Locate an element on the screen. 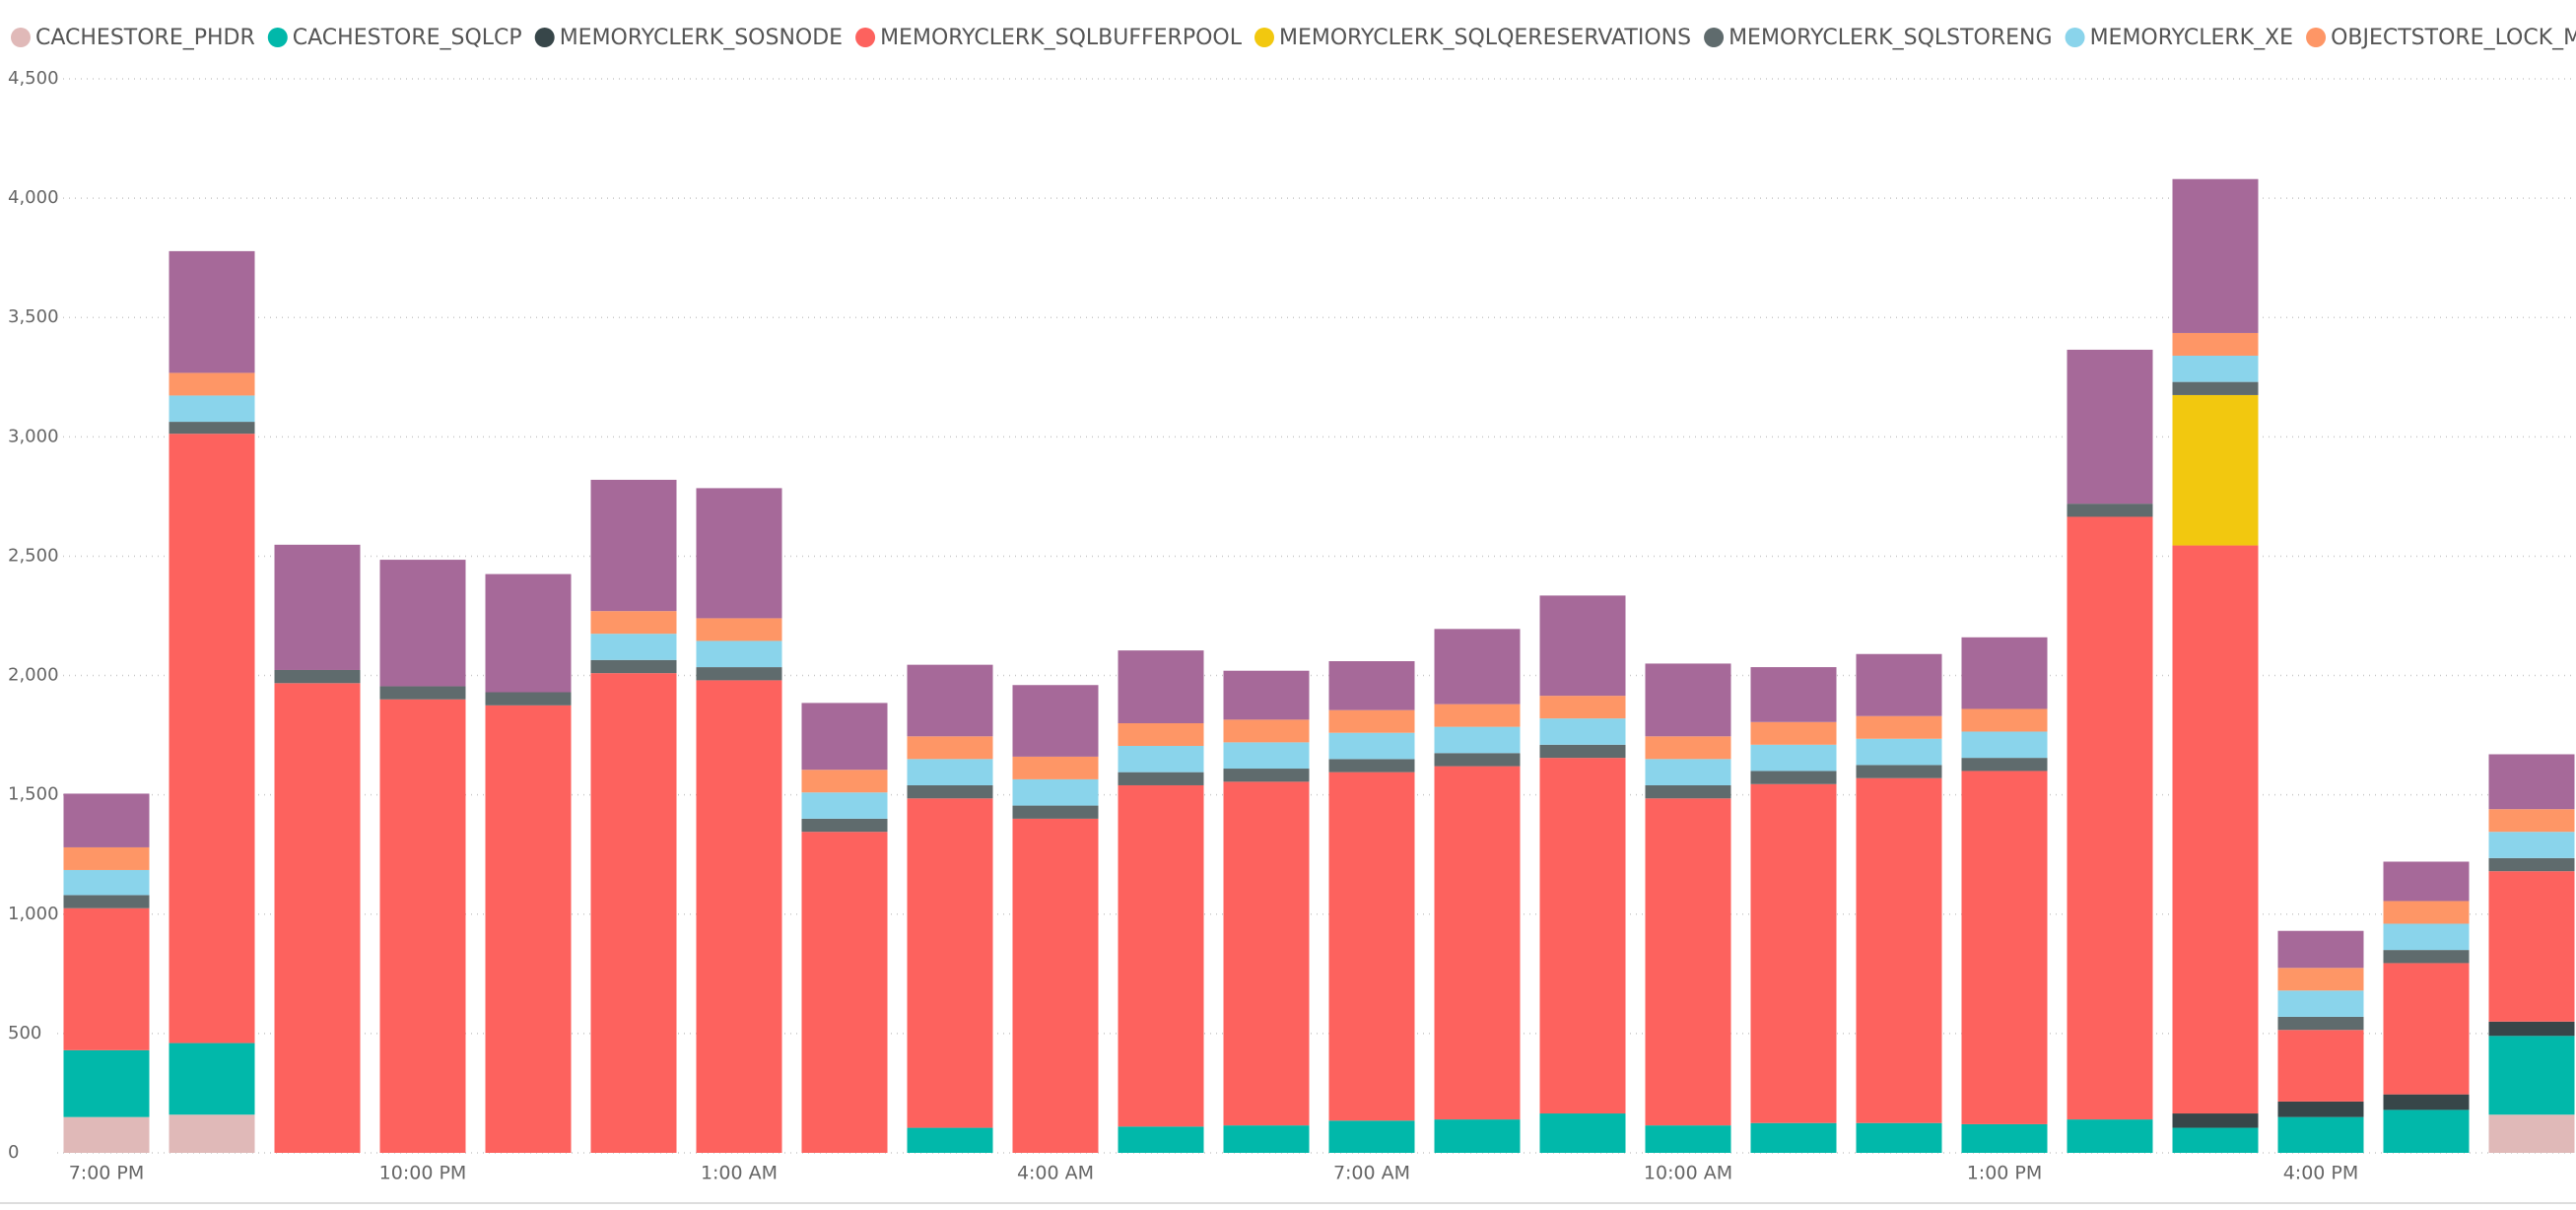  legend-label: MEMORYCLERK_SQLQERESERVATIONS is located at coordinates (1485, 38).